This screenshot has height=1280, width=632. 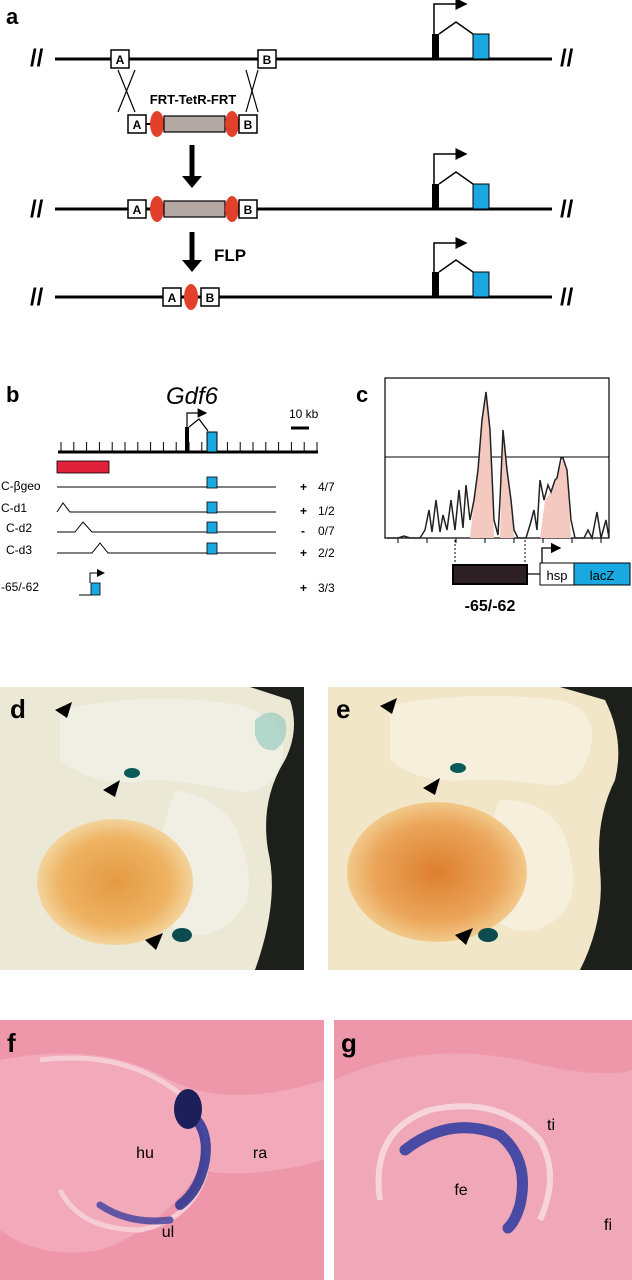 I want to click on tissue-label: fi, so click(x=608, y=1225).